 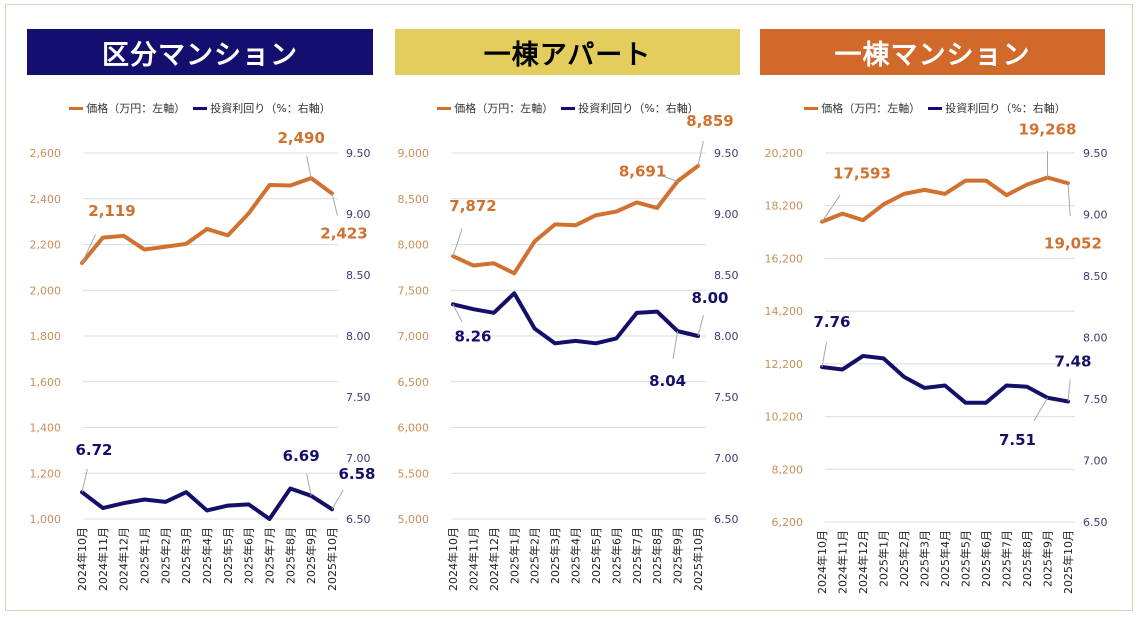 What do you see at coordinates (822, 562) in the screenshot?
I see `x-tick-label: 2024年10月` at bounding box center [822, 562].